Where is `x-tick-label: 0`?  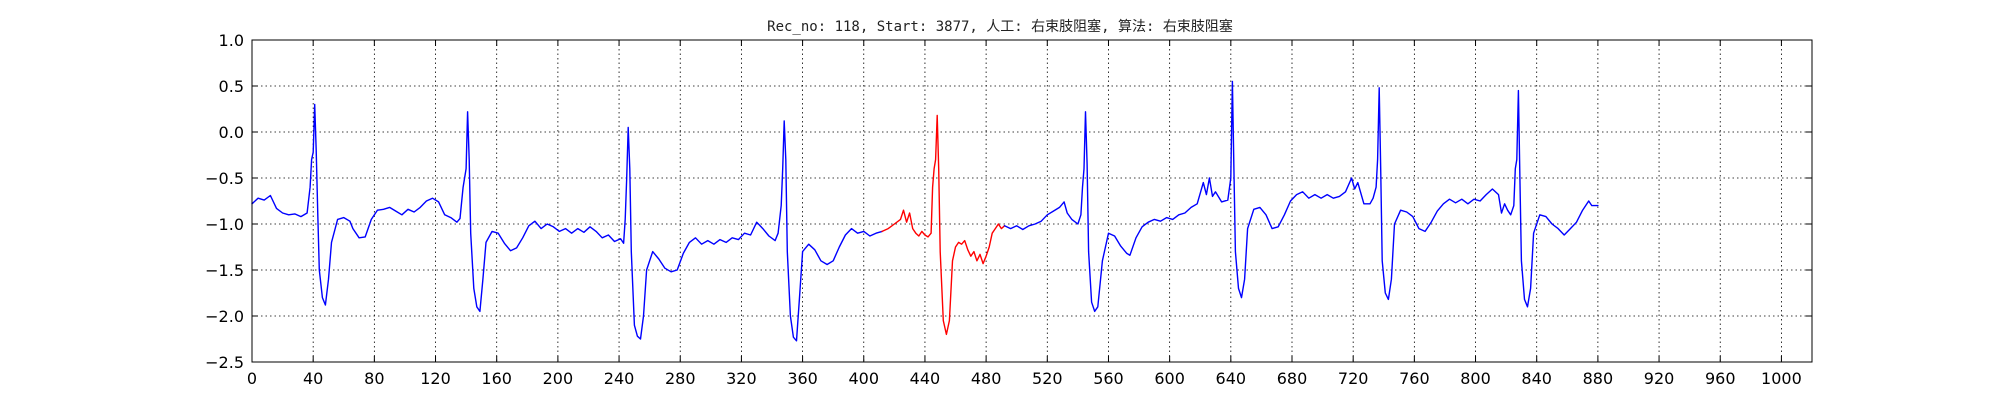
x-tick-label: 0 is located at coordinates (252, 378).